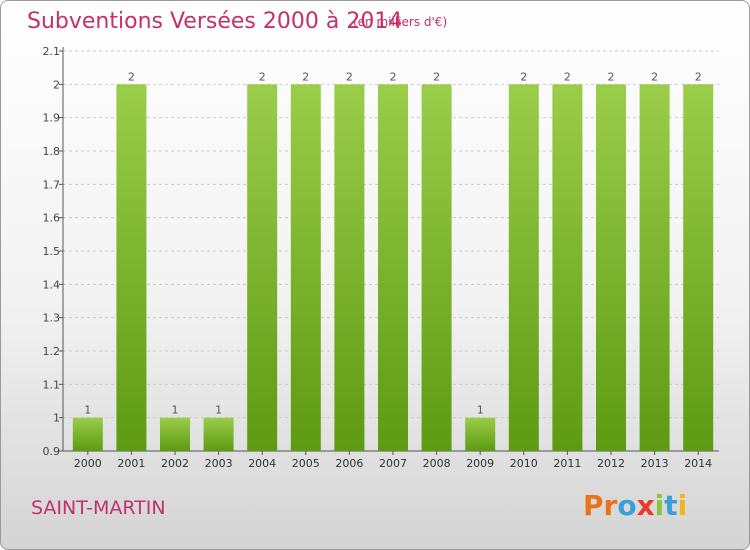  Describe the element at coordinates (306, 463) in the screenshot. I see `x-tick-label: 2005` at that location.